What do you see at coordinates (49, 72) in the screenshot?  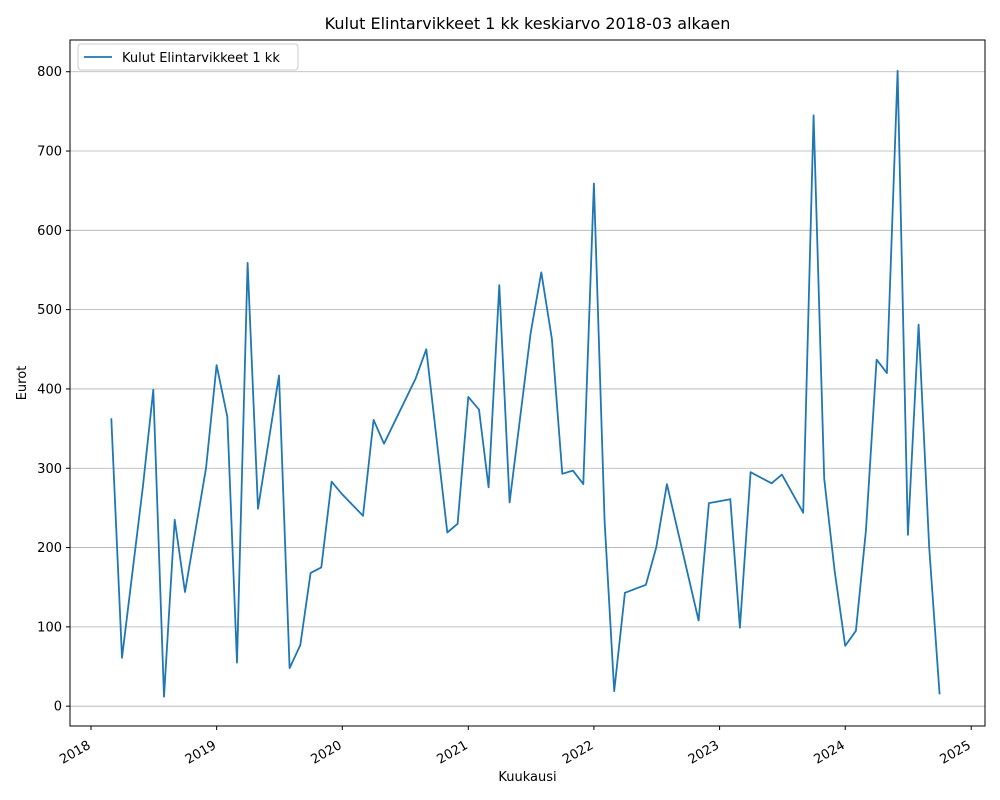 I see `y-tick-label: 800` at bounding box center [49, 72].